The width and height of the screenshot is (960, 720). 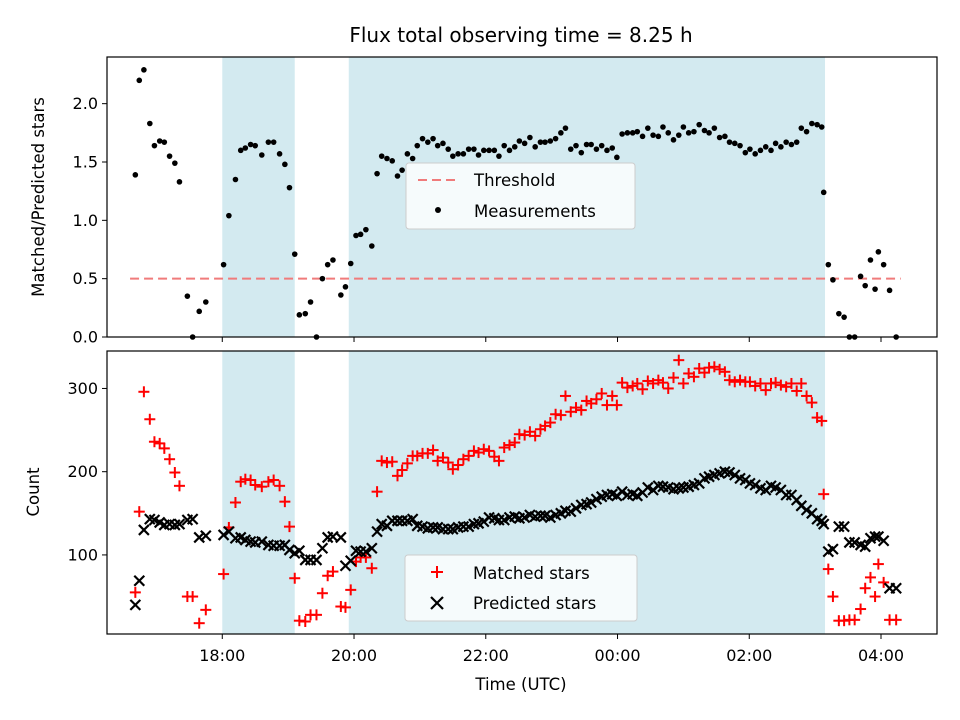 What do you see at coordinates (520, 35) in the screenshot?
I see `chart-title: Flux total observing time = 8.25 h` at bounding box center [520, 35].